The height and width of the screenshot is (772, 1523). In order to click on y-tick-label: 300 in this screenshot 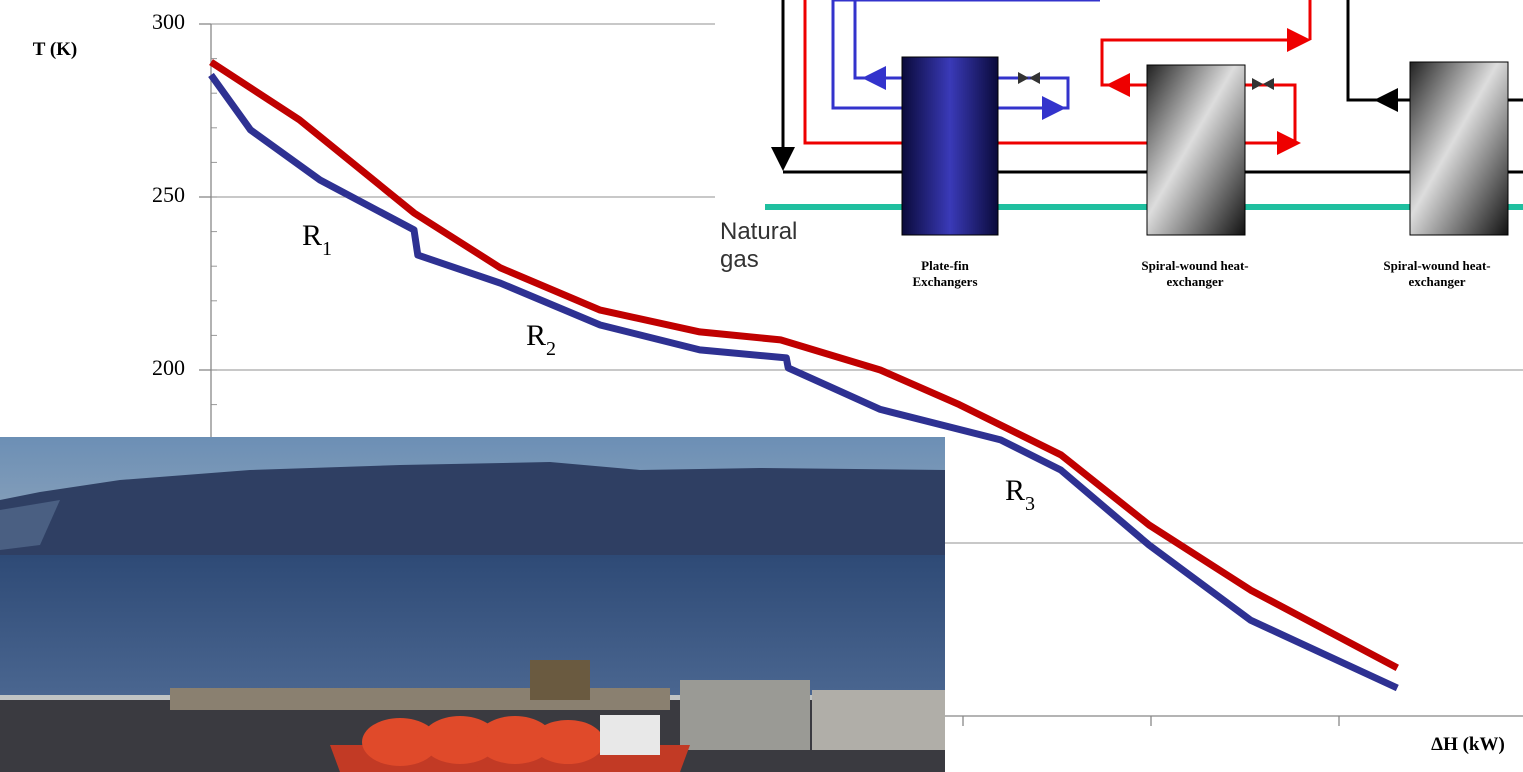, I will do `click(168, 21)`.